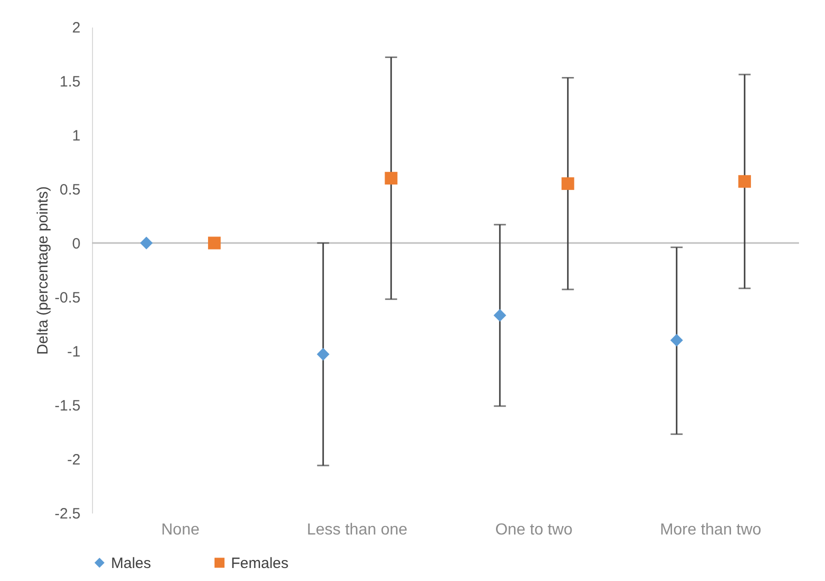 The width and height of the screenshot is (825, 581). I want to click on y-tick-label: 0.5, so click(70, 190).